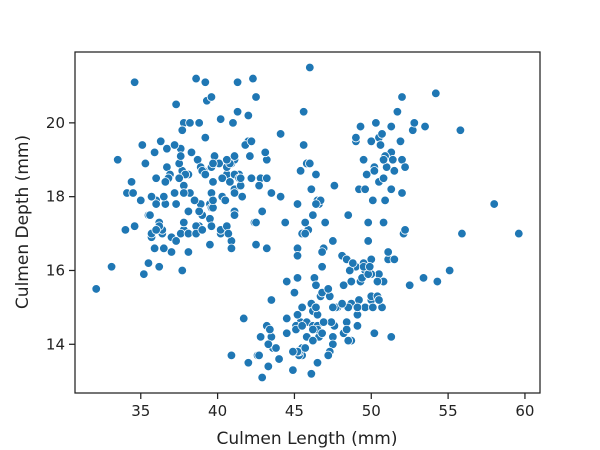 This screenshot has height=450, width=600. Describe the element at coordinates (524, 411) in the screenshot. I see `x-tick-label: 60` at that location.